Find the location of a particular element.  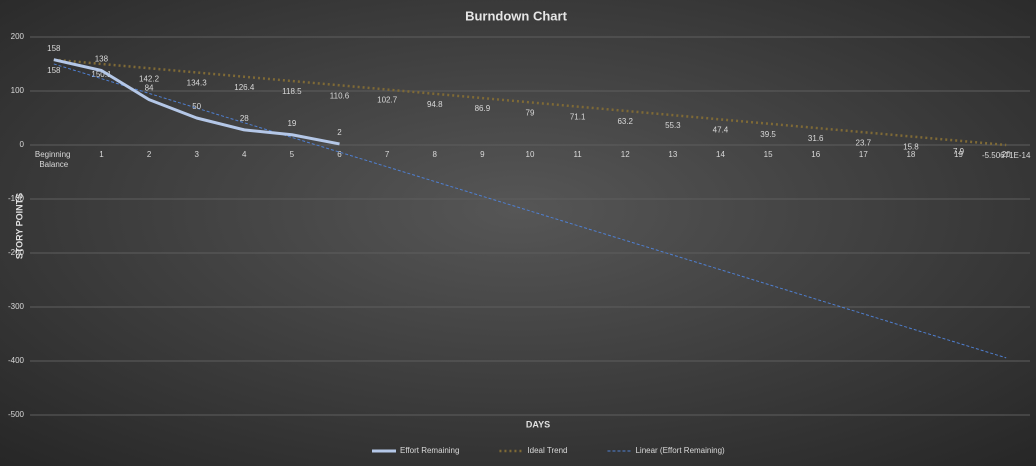

data-label: 2 is located at coordinates (339, 132).